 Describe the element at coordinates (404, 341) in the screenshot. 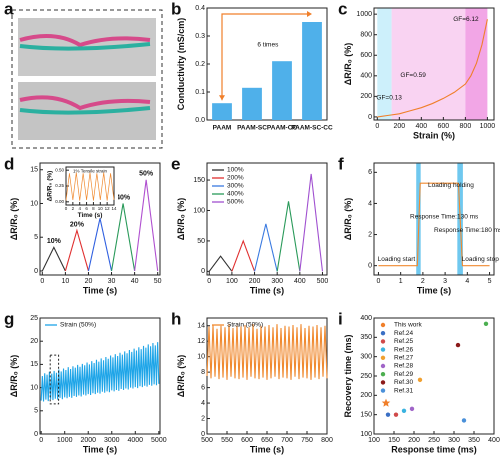

I see `legend-label: Ref.25` at that location.